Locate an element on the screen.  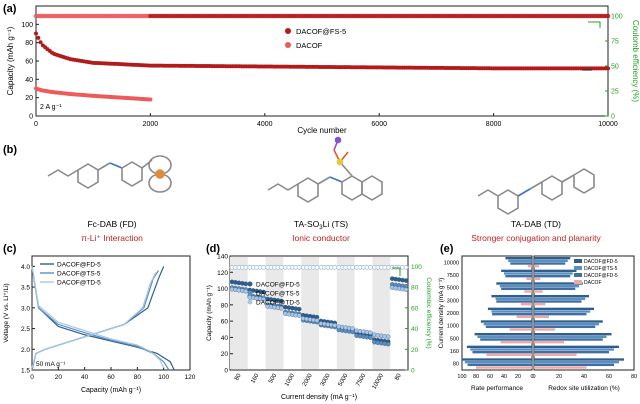
x-tick-label-d: 5000 is located at coordinates (344, 379).